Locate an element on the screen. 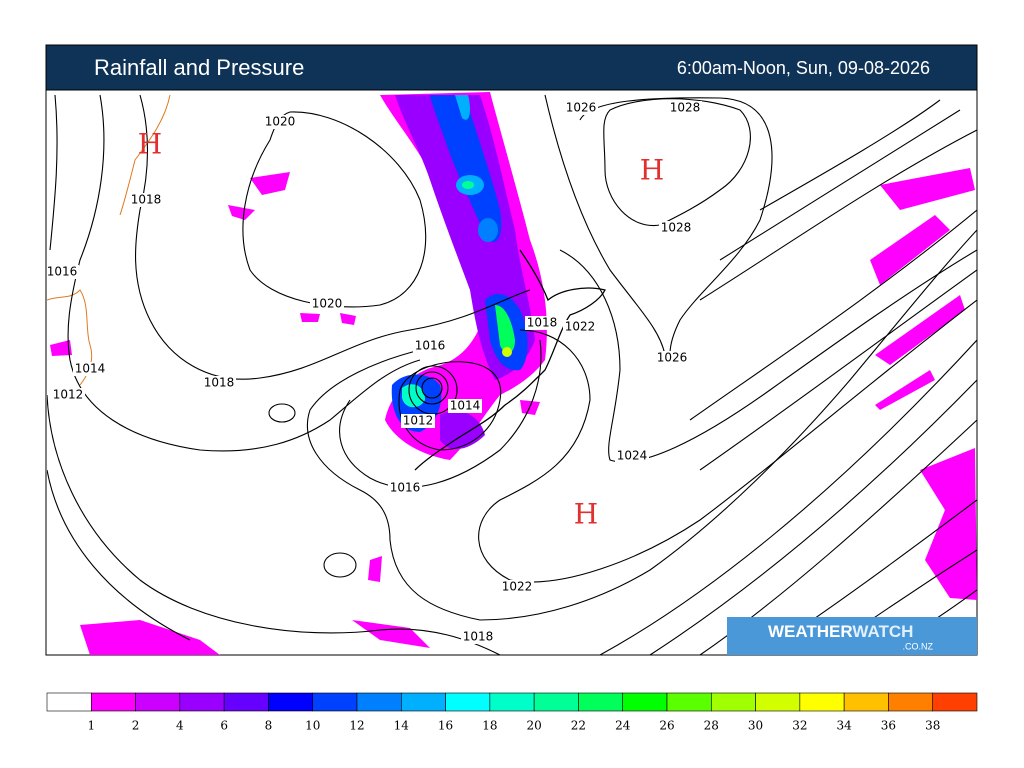 This screenshot has height=768, width=1024. legend-tick-label: 26 is located at coordinates (666, 726).